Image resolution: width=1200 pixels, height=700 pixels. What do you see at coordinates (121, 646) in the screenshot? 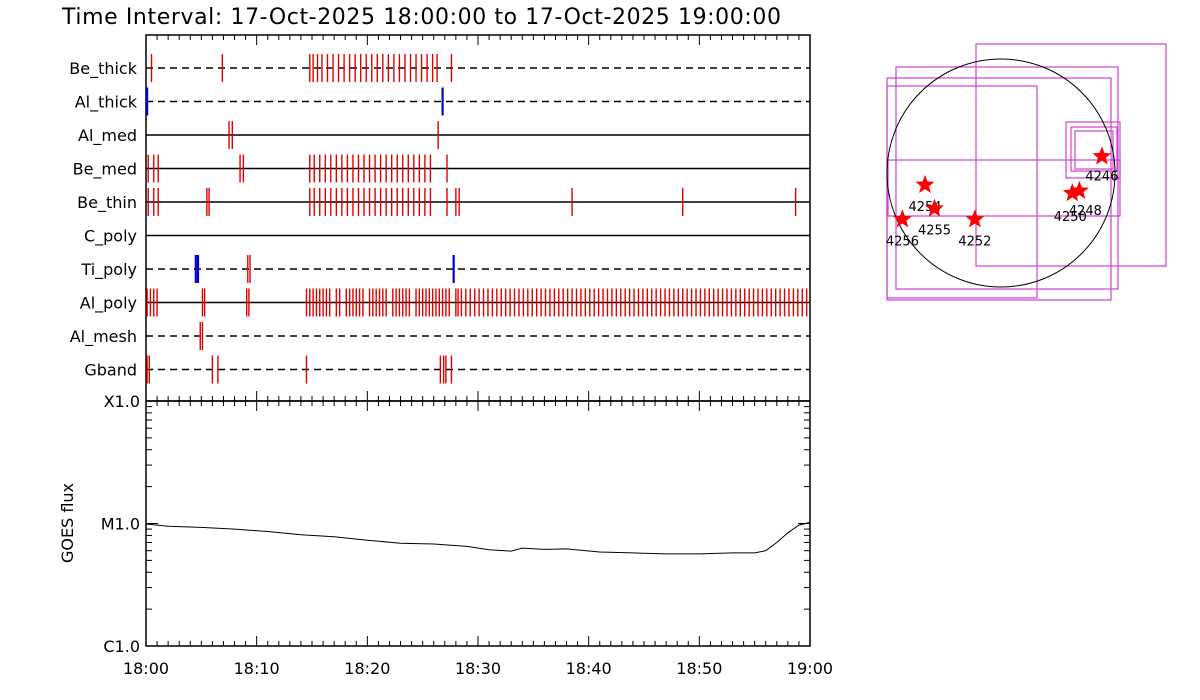
I see `goes-y-tick-label: C1.0` at bounding box center [121, 646].